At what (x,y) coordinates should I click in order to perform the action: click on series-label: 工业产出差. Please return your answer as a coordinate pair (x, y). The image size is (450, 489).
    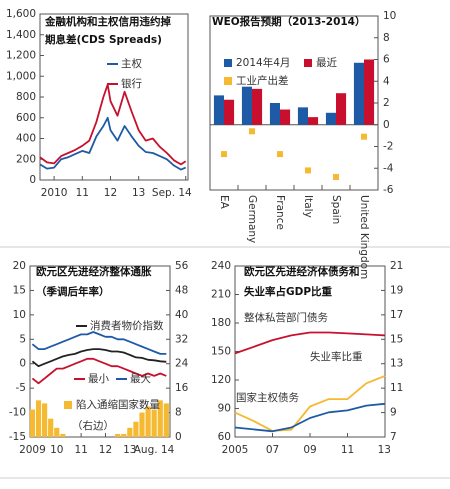
    Looking at the image, I should click on (262, 80).